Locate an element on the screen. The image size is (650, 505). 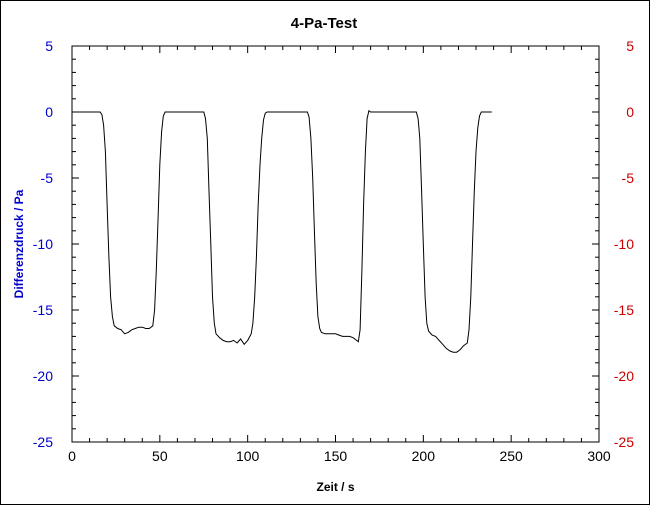
y-tick-label: -10 is located at coordinates (43, 244).